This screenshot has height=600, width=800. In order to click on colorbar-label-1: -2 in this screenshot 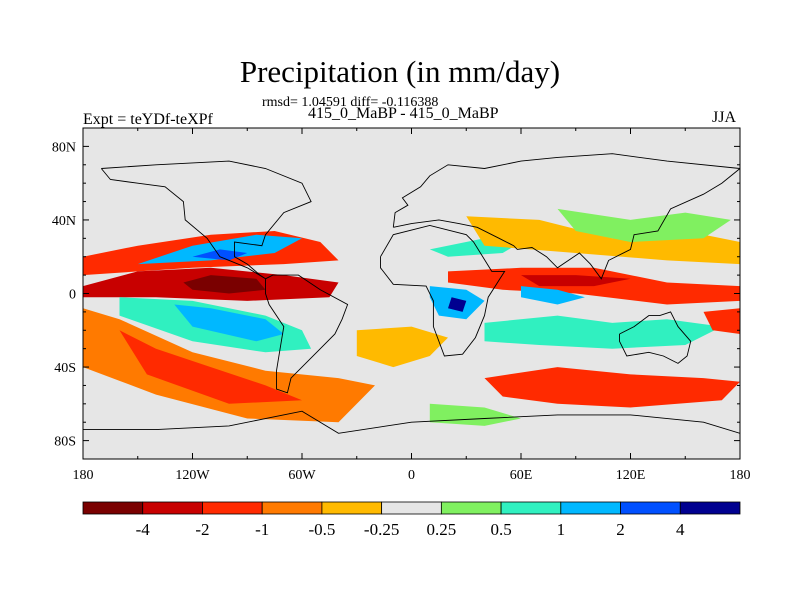, I will do `click(202, 529)`.